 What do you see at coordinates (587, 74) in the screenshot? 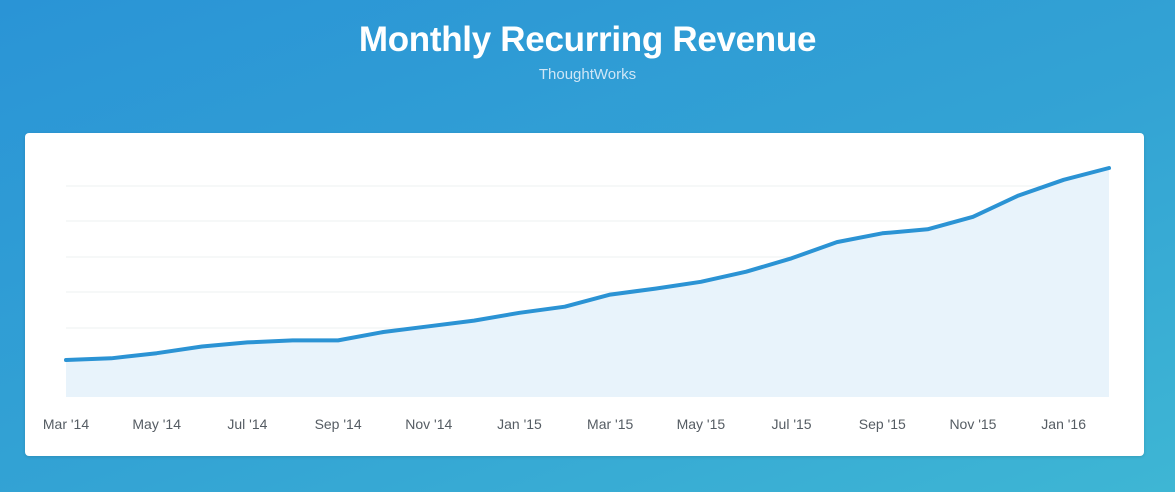
I see `chart-subtitle: ThoughtWorks` at bounding box center [587, 74].